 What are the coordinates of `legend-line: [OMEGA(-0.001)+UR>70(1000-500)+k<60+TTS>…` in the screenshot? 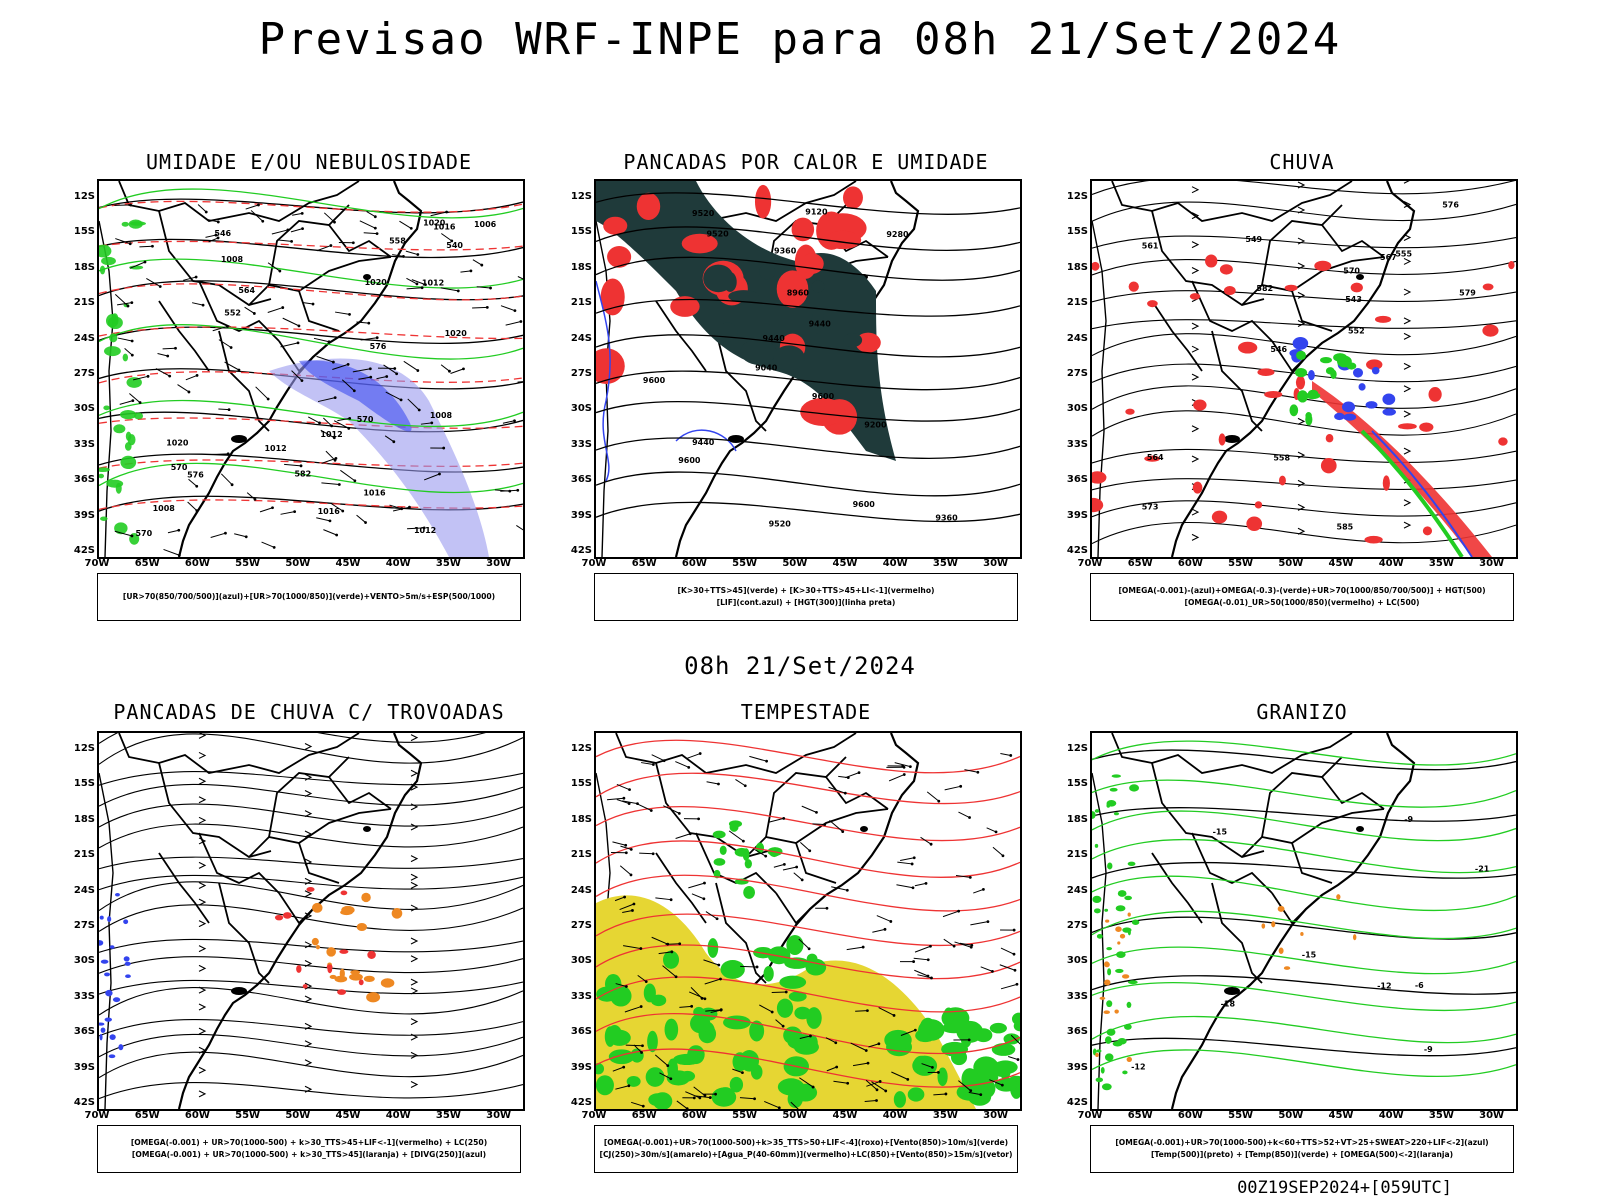 It's located at (1302, 1142).